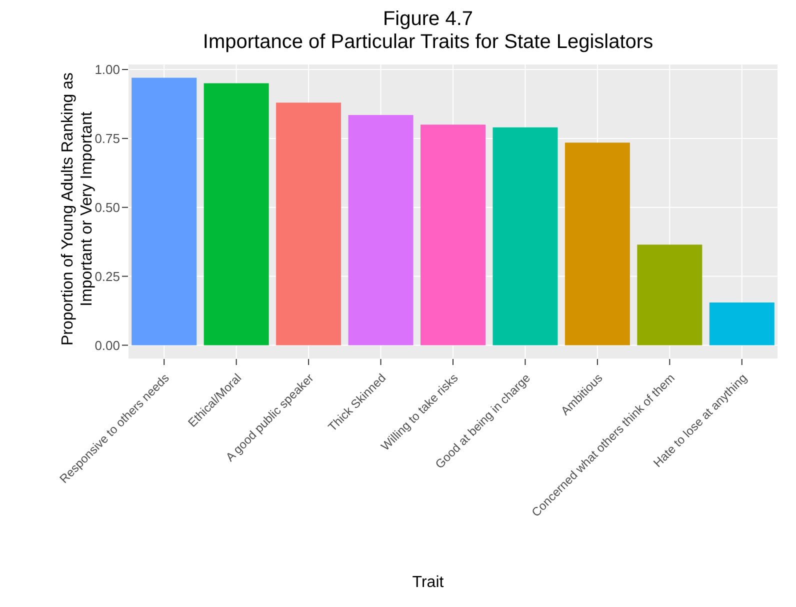 The image size is (796, 607). What do you see at coordinates (107, 70) in the screenshot?
I see `y-tick-label: 1.00` at bounding box center [107, 70].